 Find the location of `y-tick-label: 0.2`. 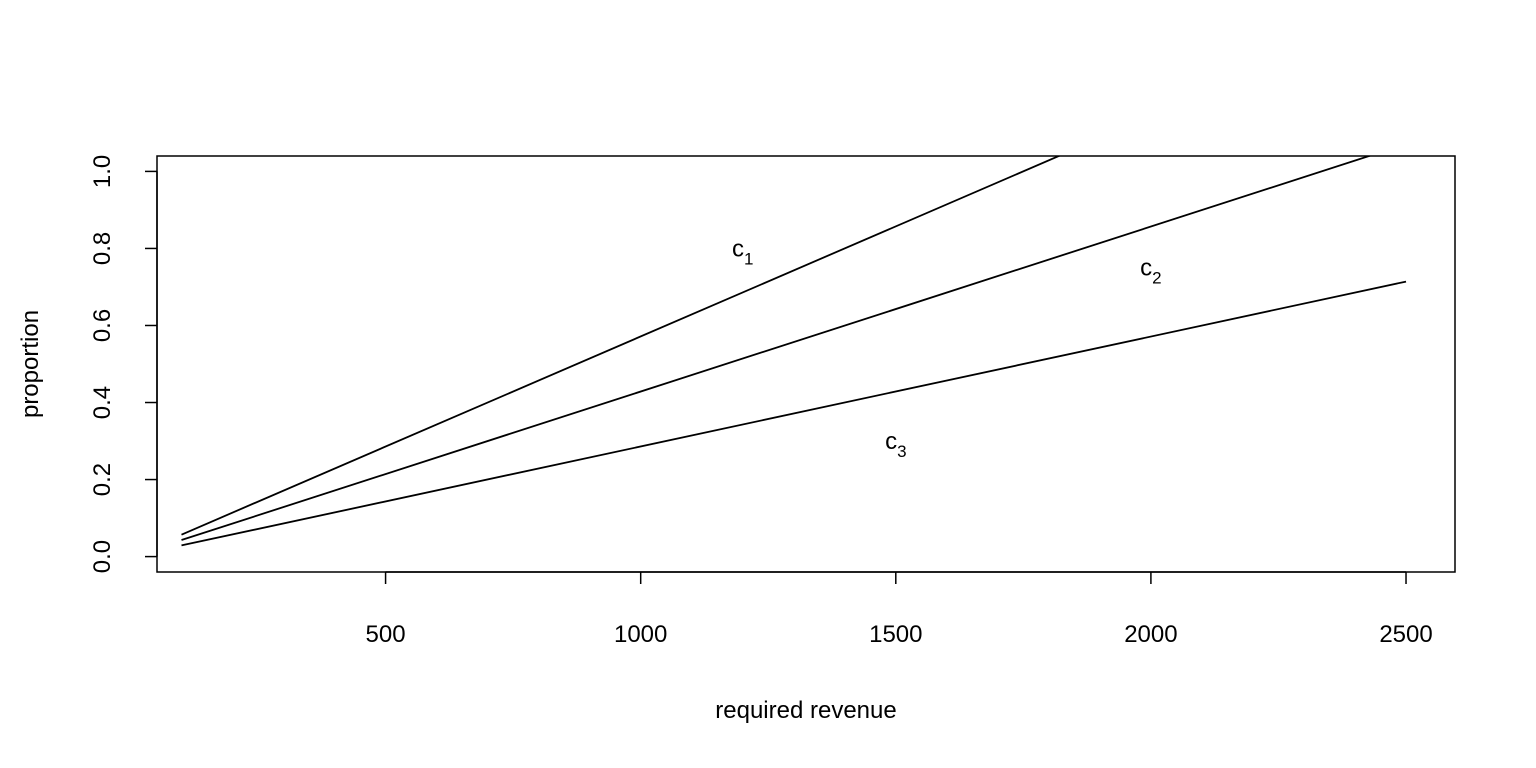

y-tick-label: 0.2 is located at coordinates (102, 479).